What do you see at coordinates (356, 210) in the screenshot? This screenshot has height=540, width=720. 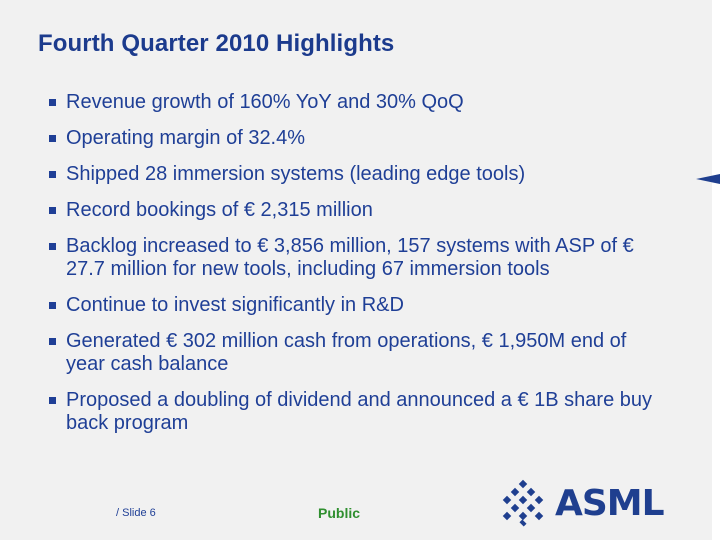 I see `bullet-record-bookings: Record bookings of € 2,315 million` at bounding box center [356, 210].